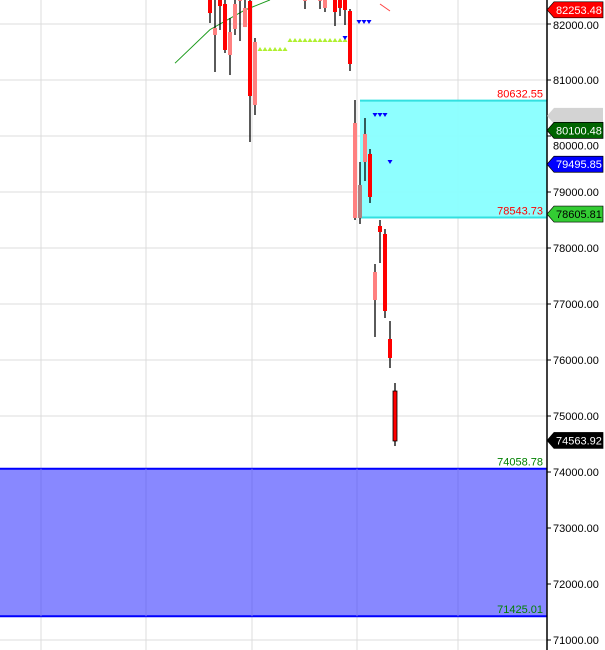  I want to click on zone-top-label: 80632.55, so click(520, 95).